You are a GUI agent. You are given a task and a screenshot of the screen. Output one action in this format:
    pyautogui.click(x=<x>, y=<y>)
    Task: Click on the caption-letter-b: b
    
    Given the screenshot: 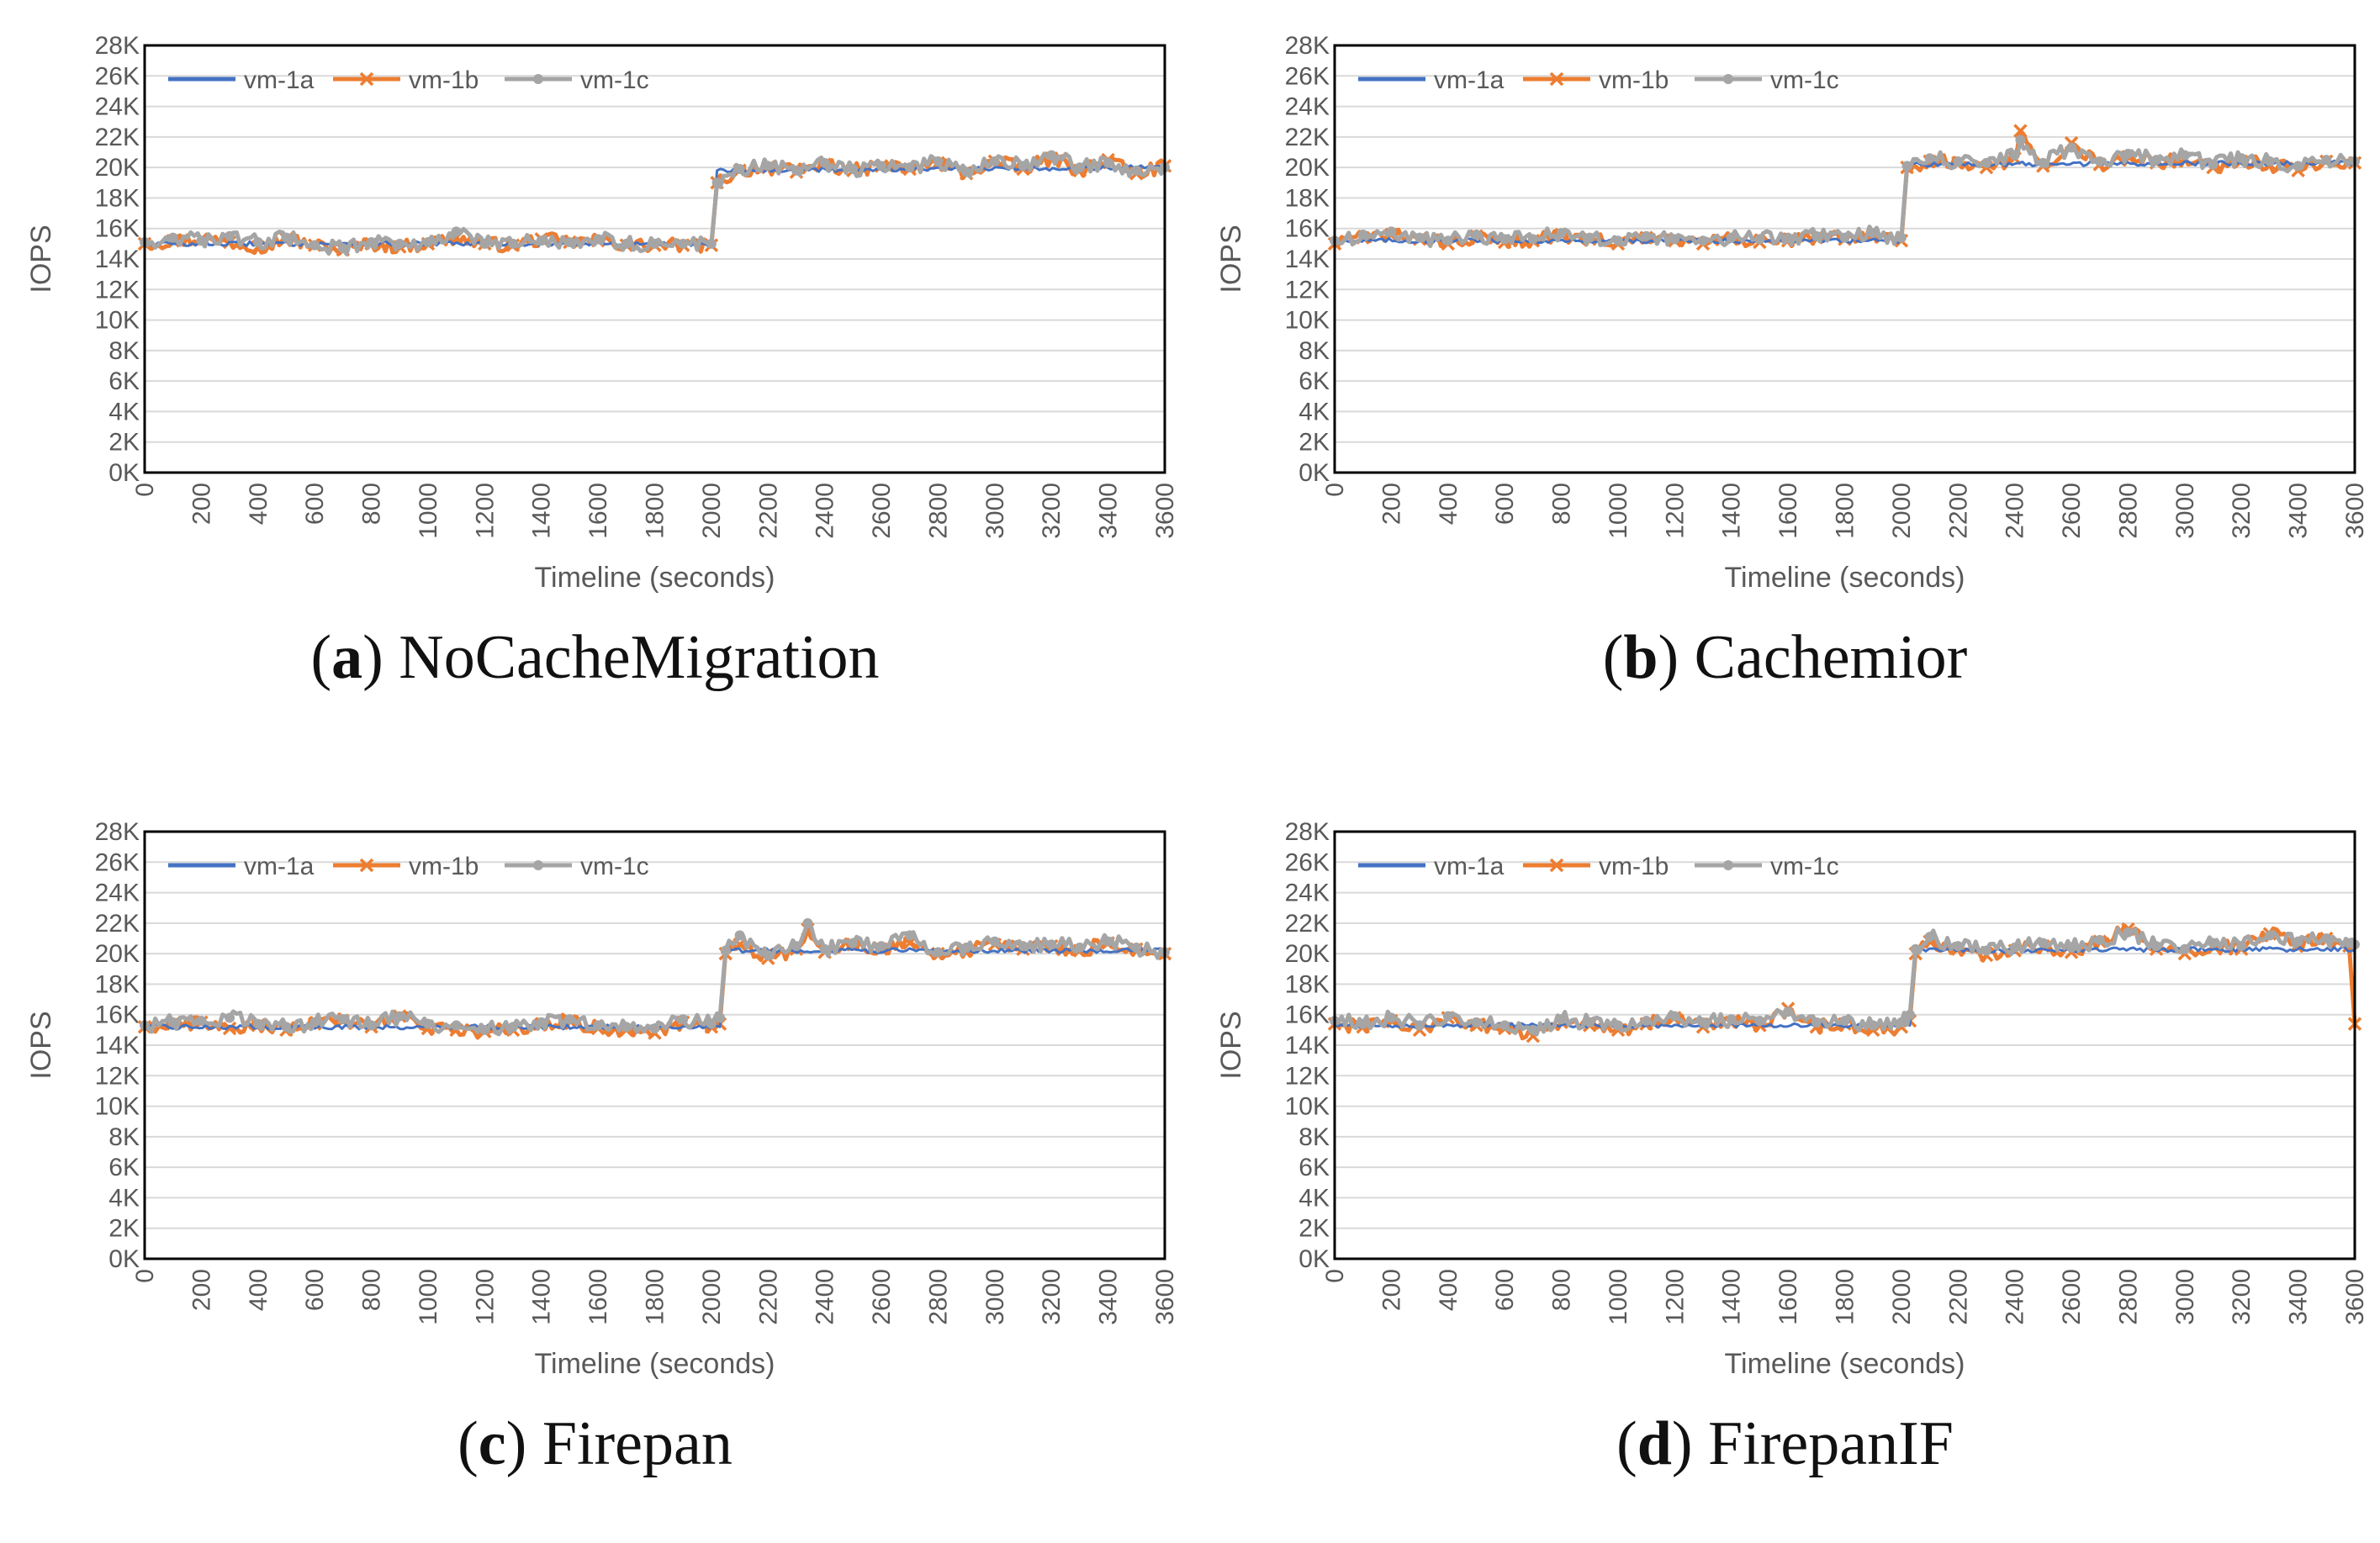 What is the action you would take?
    pyautogui.click(x=1640, y=657)
    